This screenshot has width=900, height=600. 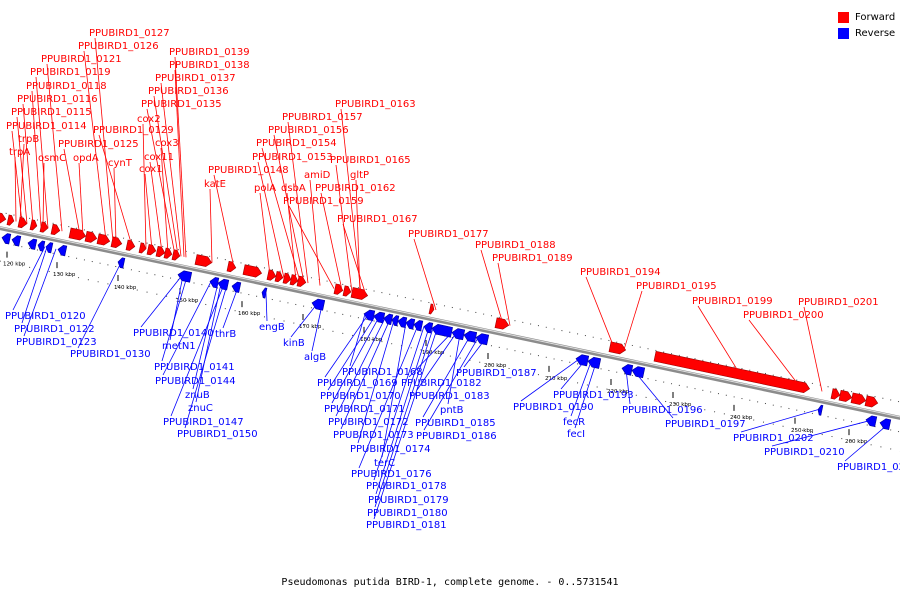 I want to click on forward-gene-15-shape, so click(x=176, y=255).